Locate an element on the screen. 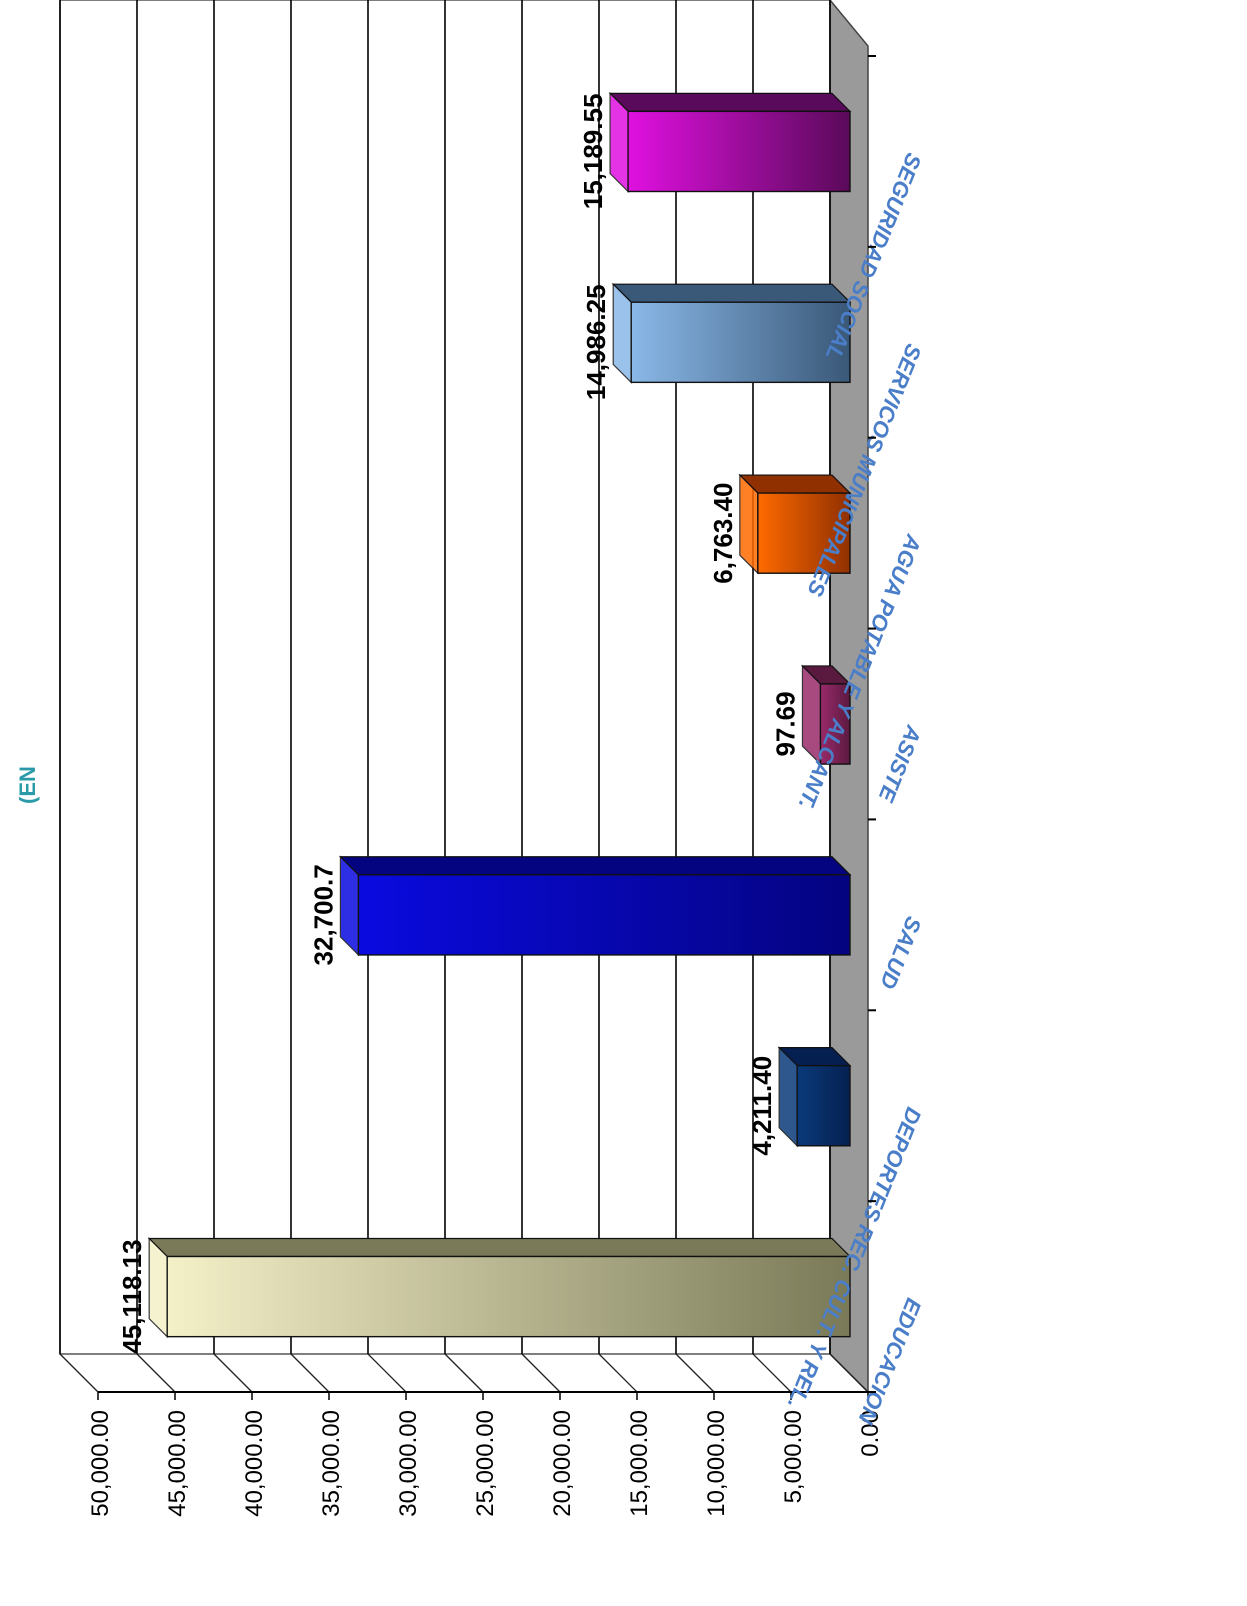  tick-label: 0.00 is located at coordinates (870, 1433).